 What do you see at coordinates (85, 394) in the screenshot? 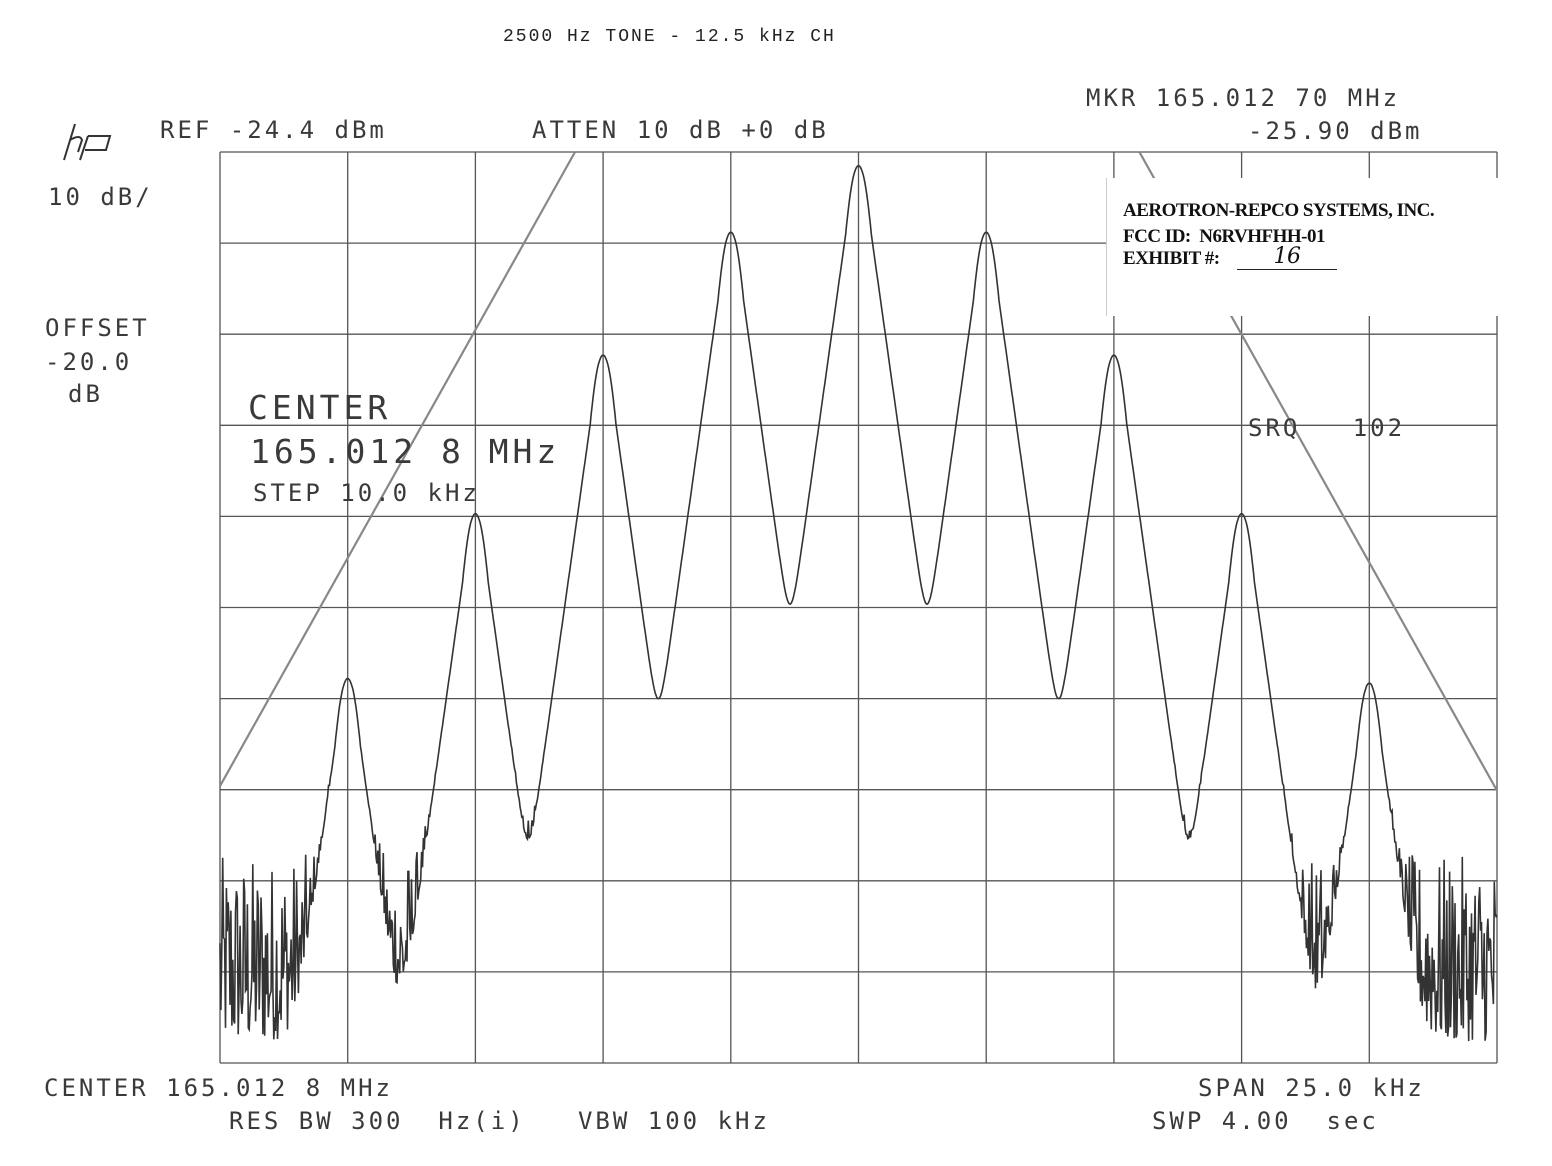
I see `offset-unit: dB` at bounding box center [85, 394].